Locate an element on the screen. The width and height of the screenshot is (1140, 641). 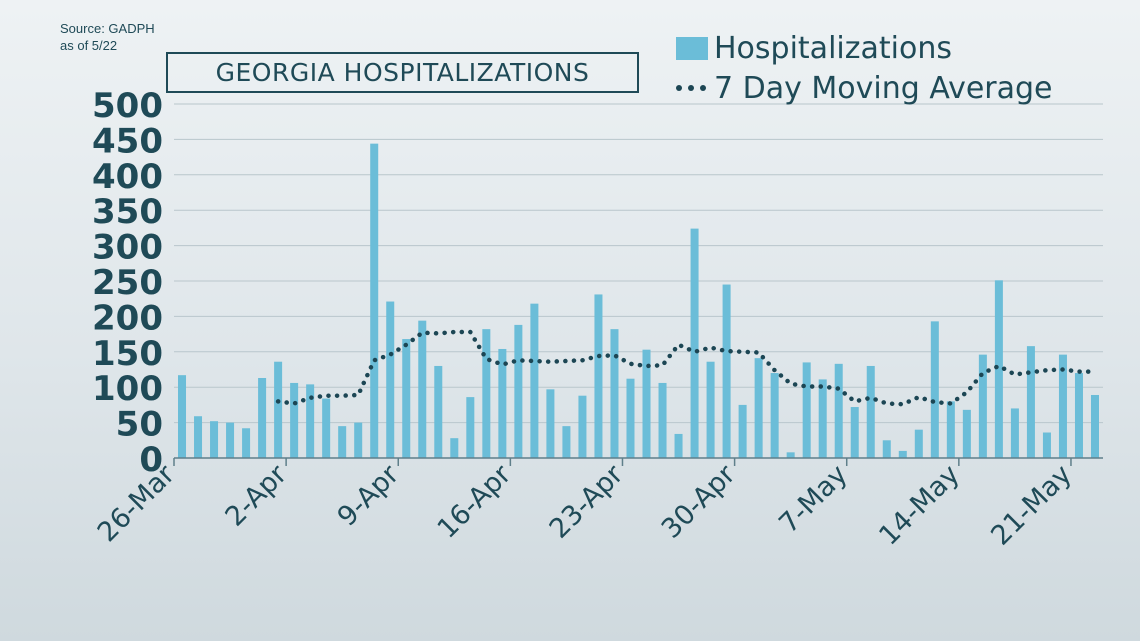
y-tick-label: 150 is located at coordinates (127, 354).